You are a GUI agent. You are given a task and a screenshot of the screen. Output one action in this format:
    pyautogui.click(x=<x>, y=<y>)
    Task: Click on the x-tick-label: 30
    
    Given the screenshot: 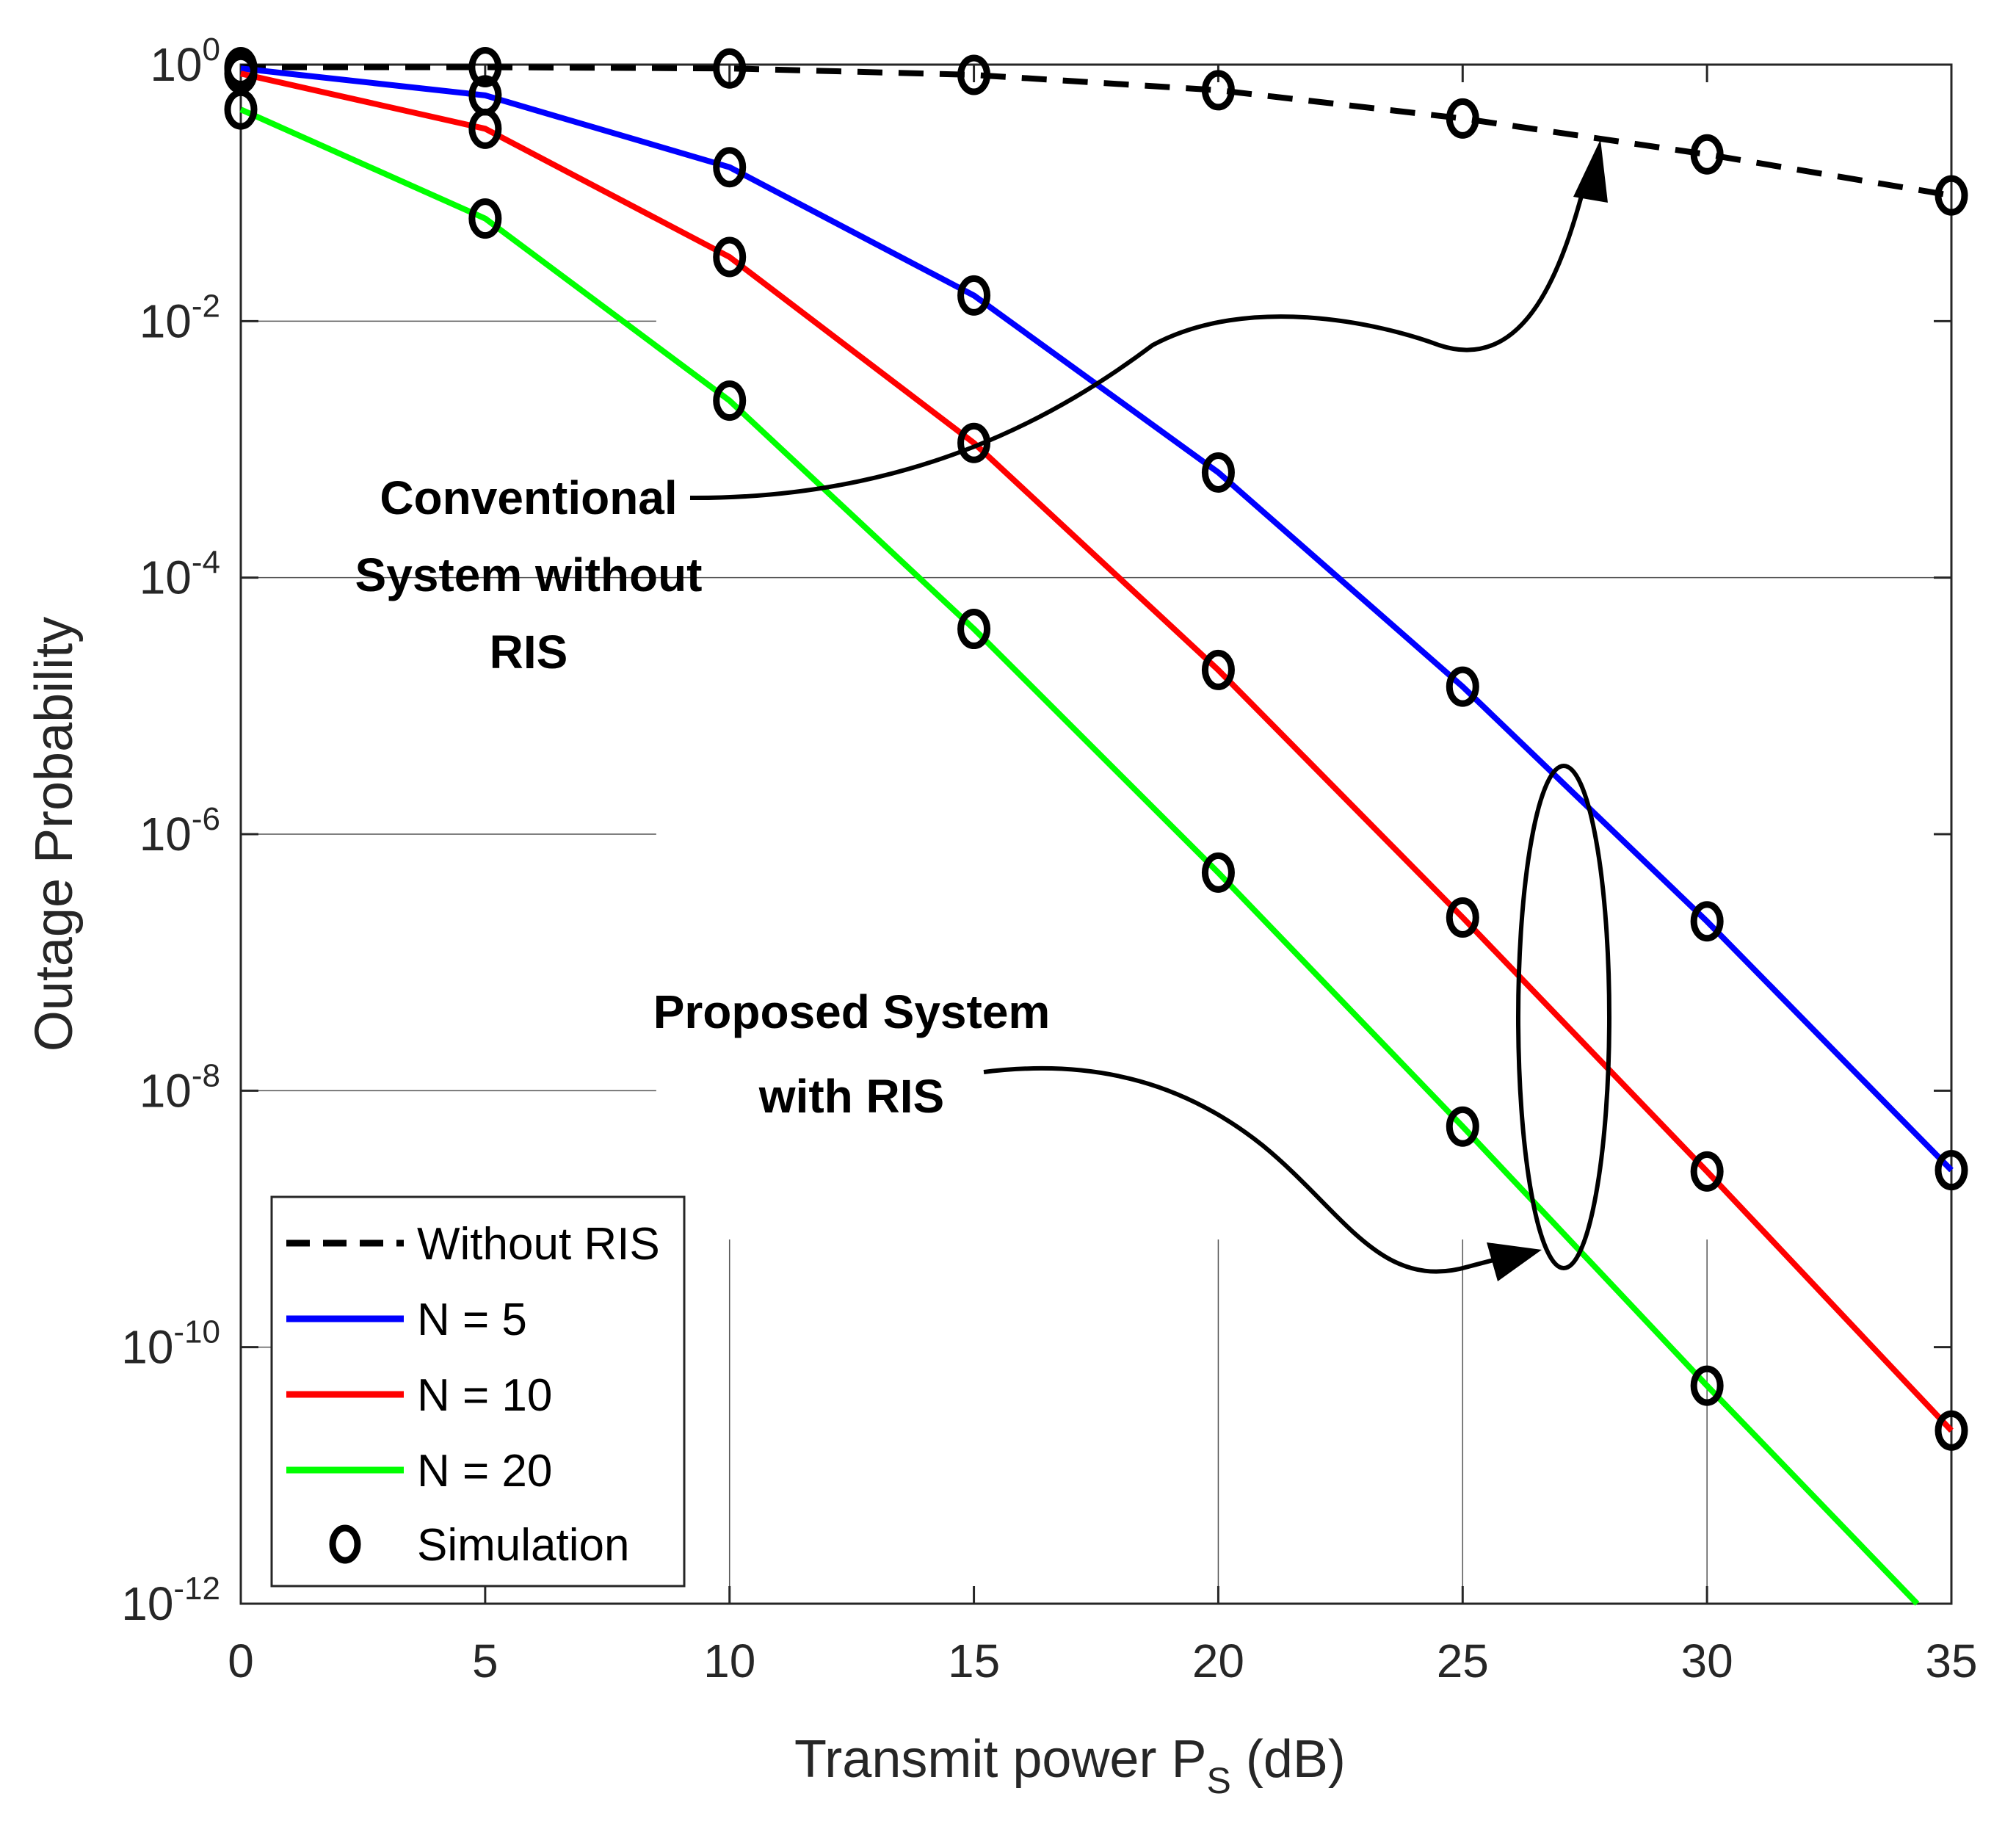 What is the action you would take?
    pyautogui.click(x=1707, y=1661)
    